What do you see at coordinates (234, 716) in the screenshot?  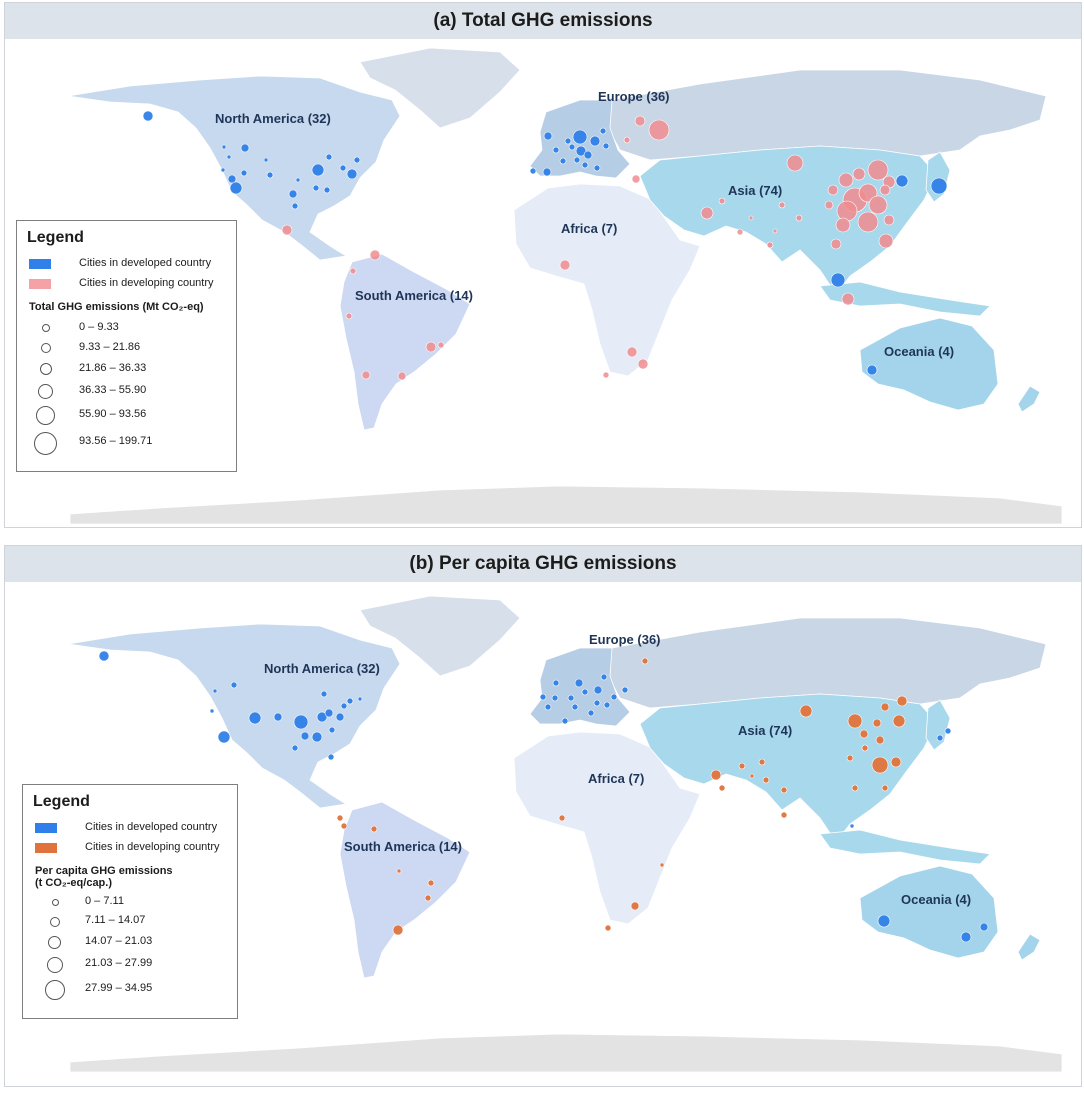 I see `land-north-america` at bounding box center [234, 716].